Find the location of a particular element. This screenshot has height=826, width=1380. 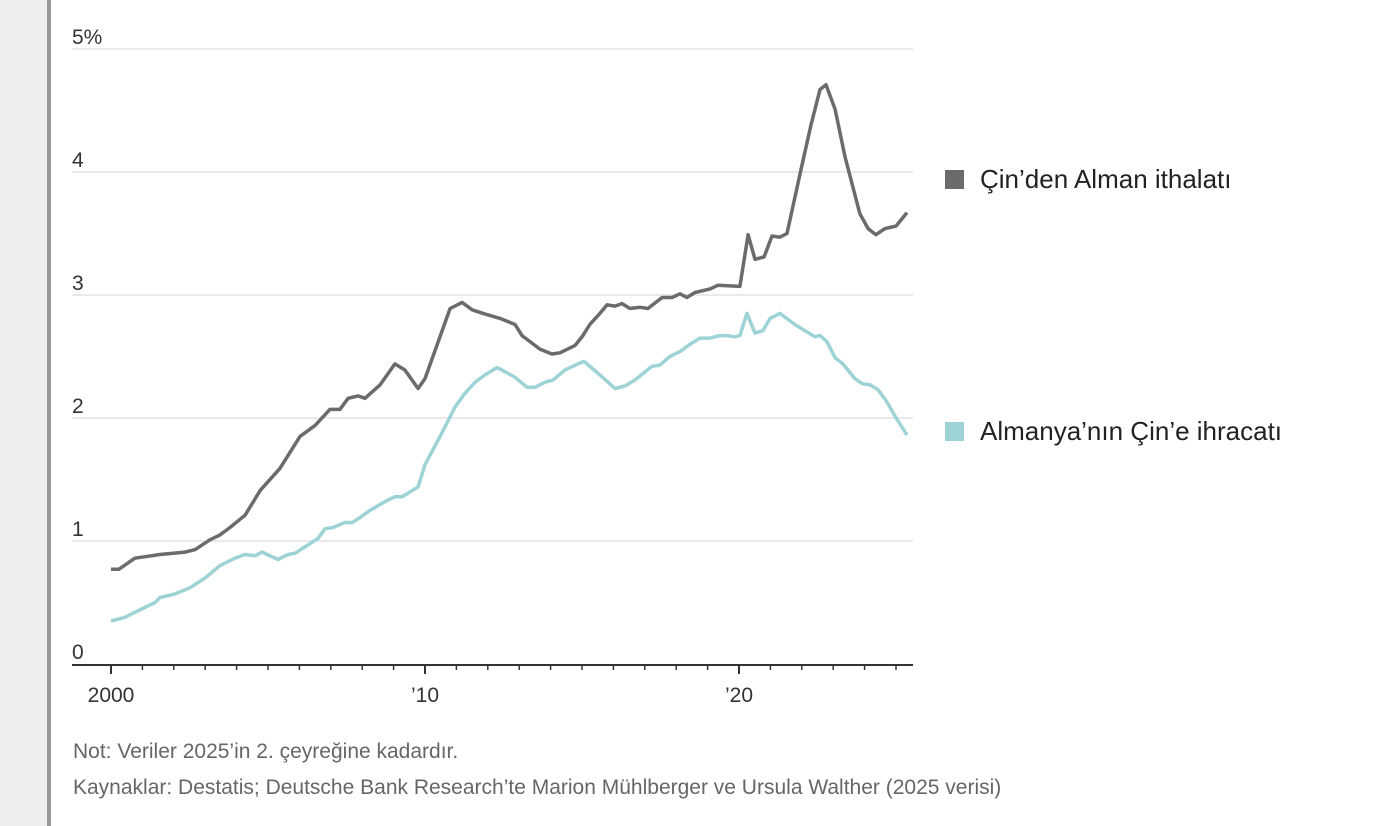

y-axis-labels: 0 1 2 3 4 5% is located at coordinates (87, 345).